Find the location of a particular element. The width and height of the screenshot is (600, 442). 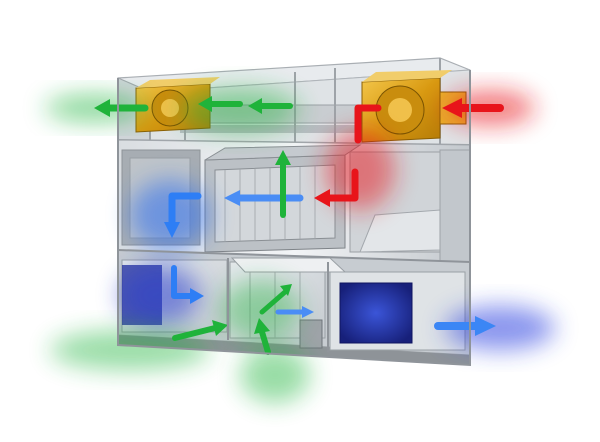

heat-exchanger-icon is located at coordinates (283, 198).